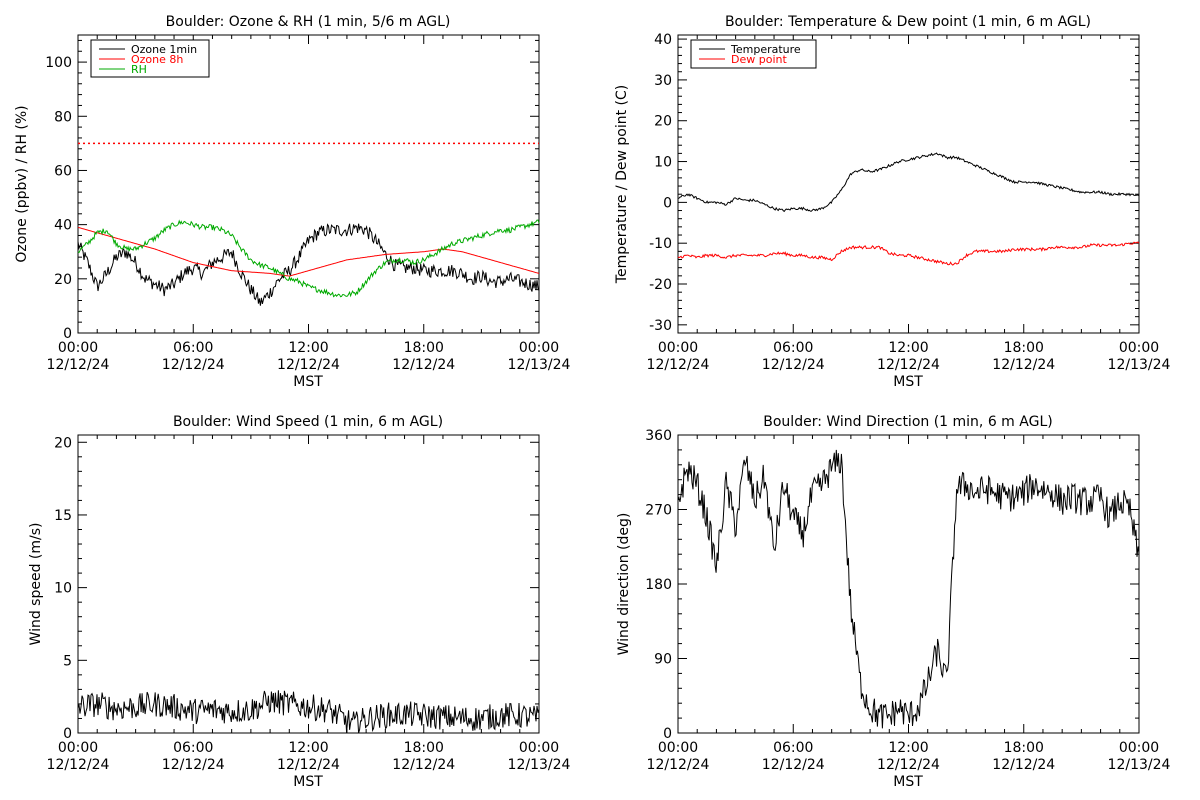 This screenshot has width=1200, height=800. Describe the element at coordinates (765, 49) in the screenshot. I see `legend-entry: Temperature` at that location.